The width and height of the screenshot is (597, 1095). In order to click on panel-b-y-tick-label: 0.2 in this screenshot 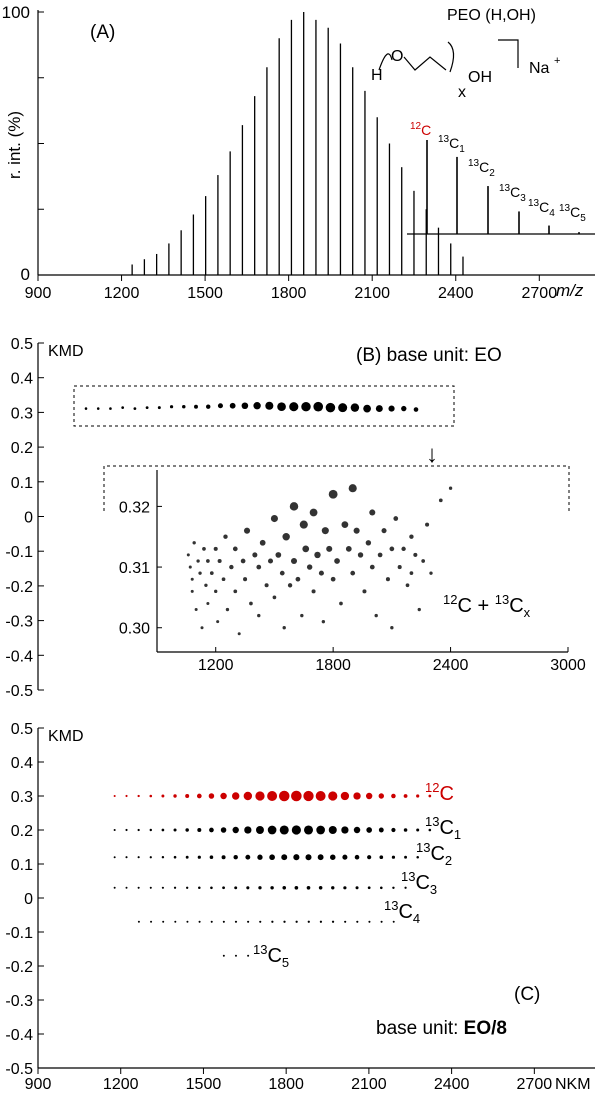, I will do `click(22, 448)`.